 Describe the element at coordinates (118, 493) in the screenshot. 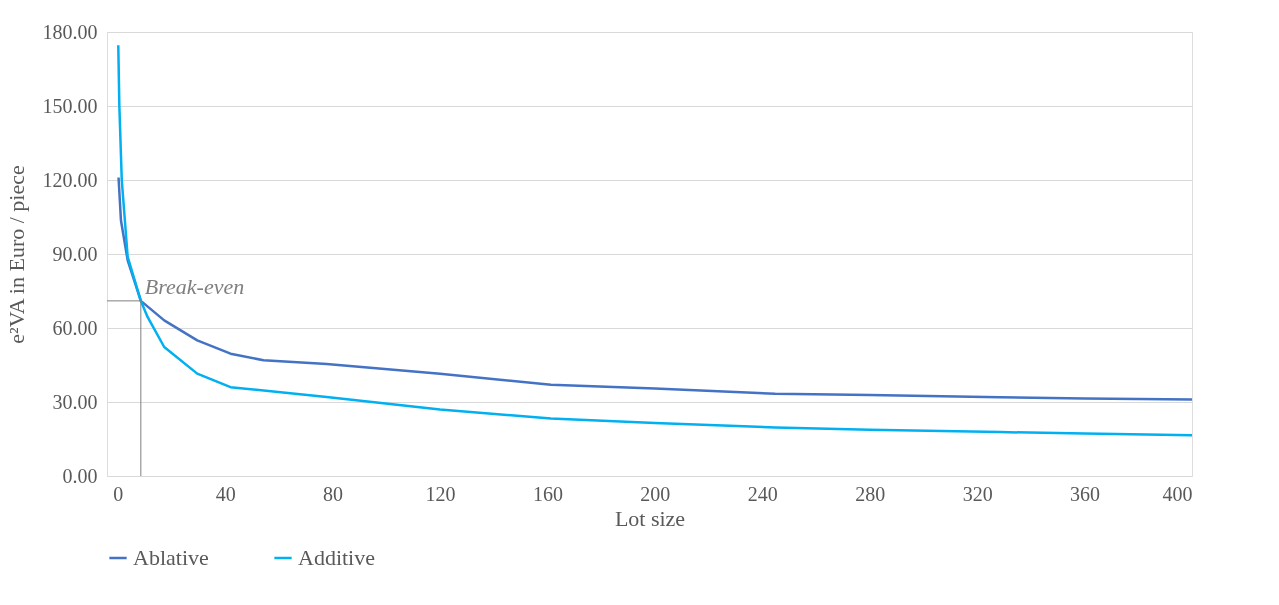

I see `x-tick-label: 0` at that location.